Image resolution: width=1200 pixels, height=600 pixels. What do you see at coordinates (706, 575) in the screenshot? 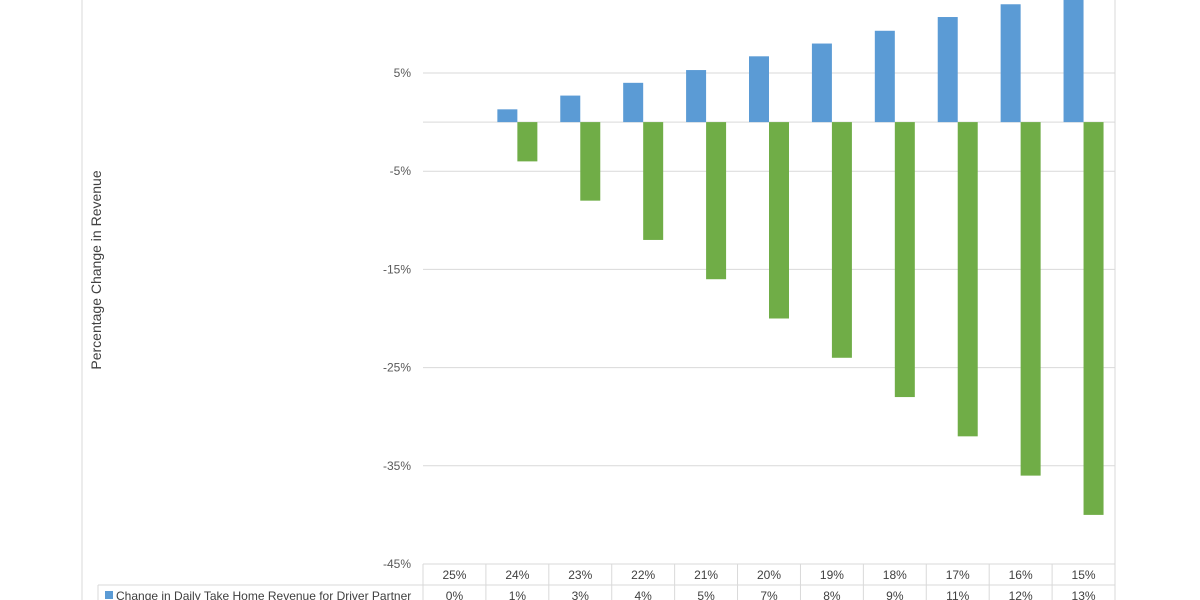
I see `x-category-label: 21%` at bounding box center [706, 575].